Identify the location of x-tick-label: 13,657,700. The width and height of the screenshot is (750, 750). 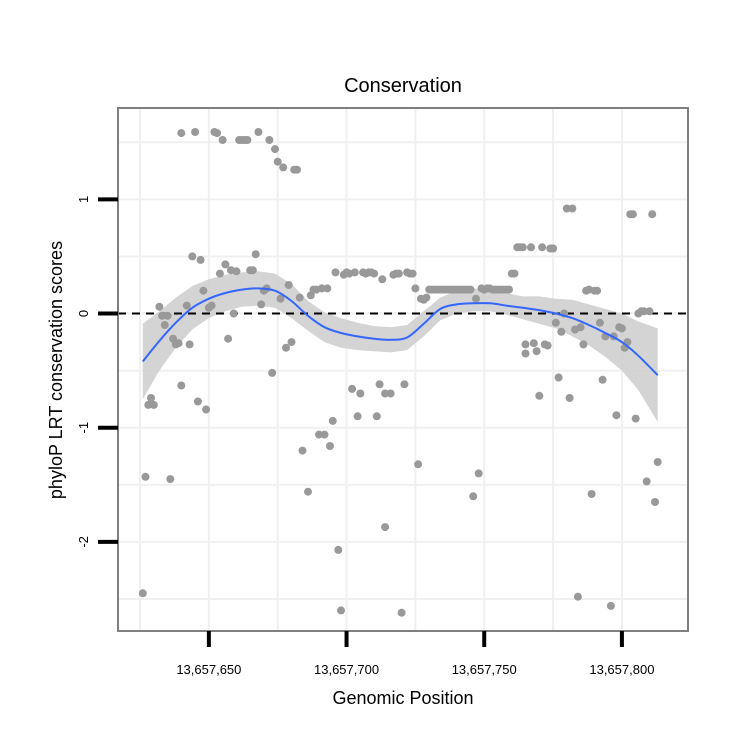
(346, 669).